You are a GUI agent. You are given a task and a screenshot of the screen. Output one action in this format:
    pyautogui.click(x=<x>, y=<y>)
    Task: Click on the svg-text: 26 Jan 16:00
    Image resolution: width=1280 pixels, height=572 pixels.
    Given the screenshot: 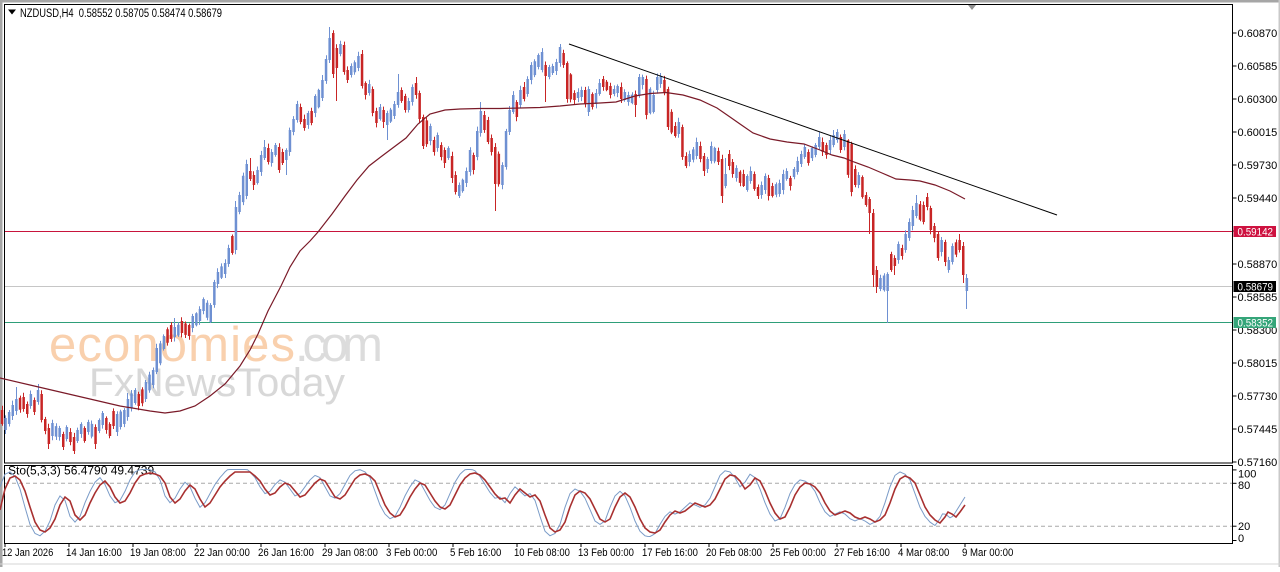 What is the action you would take?
    pyautogui.click(x=286, y=553)
    